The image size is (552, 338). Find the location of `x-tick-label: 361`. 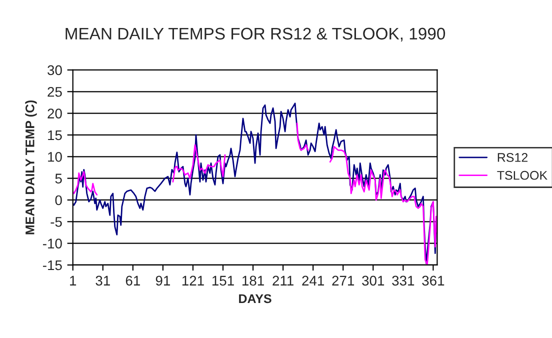

x-tick-label: 361 is located at coordinates (433, 281).